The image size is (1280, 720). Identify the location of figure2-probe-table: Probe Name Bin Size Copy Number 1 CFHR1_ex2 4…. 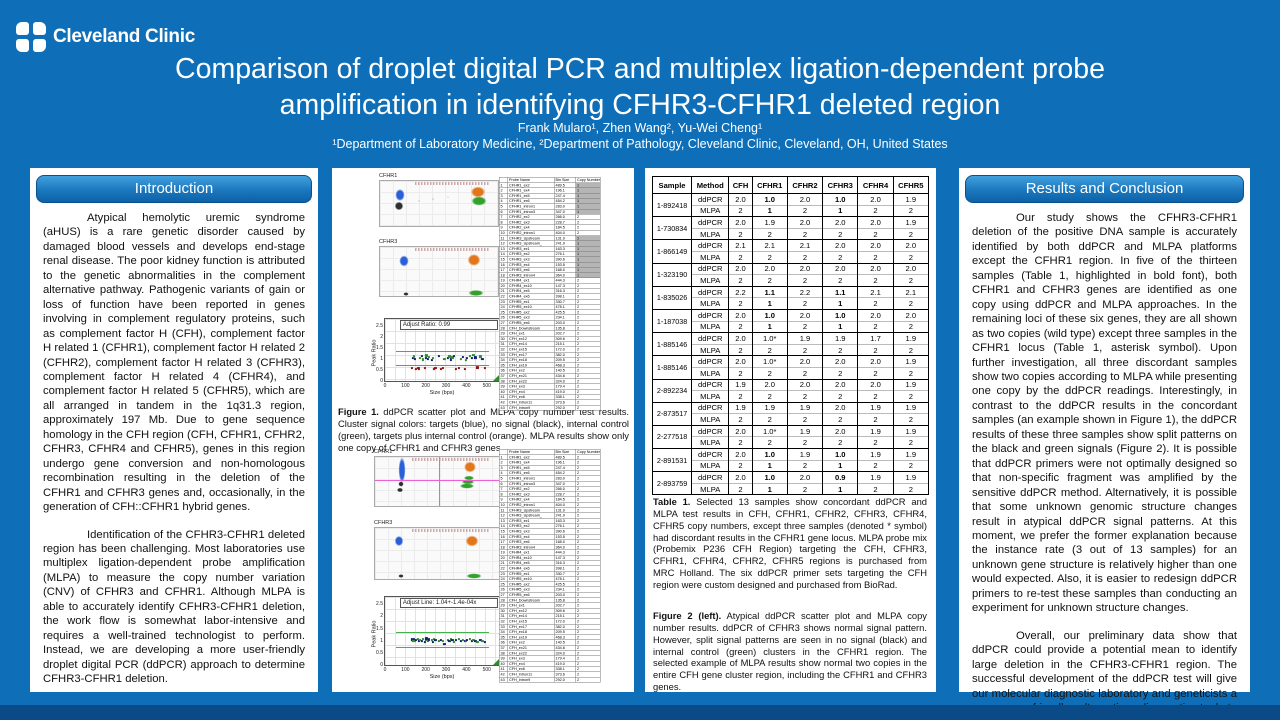
(550, 566).